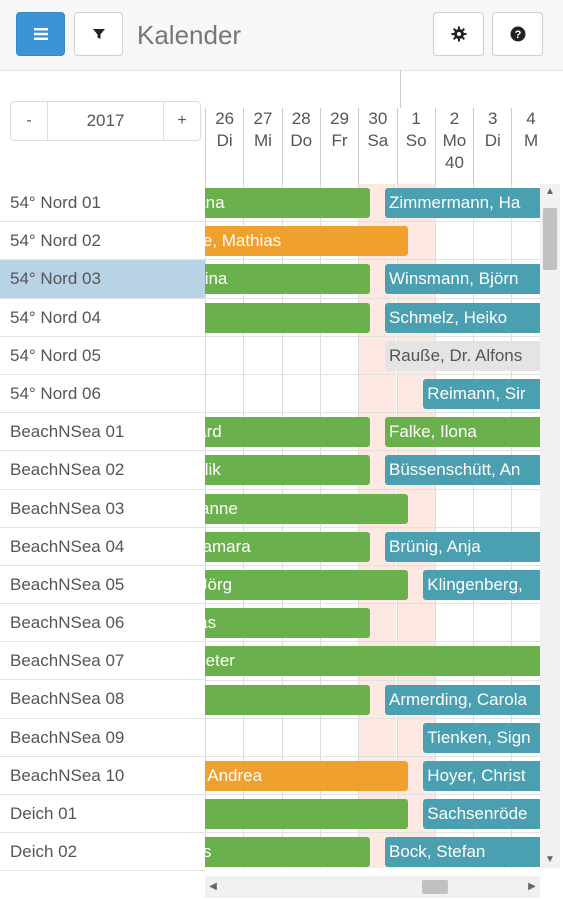 The image size is (563, 900). I want to click on horizontal-scroll-thumb, so click(435, 887).